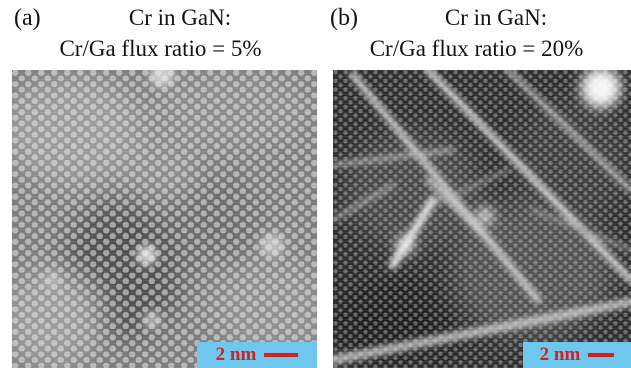  I want to click on panel-label: (a), so click(27, 18).